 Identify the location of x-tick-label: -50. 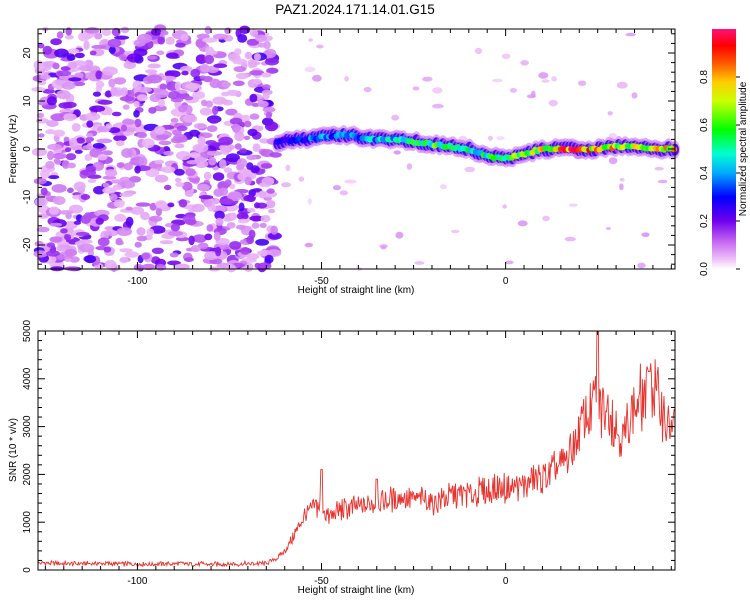
(321, 581).